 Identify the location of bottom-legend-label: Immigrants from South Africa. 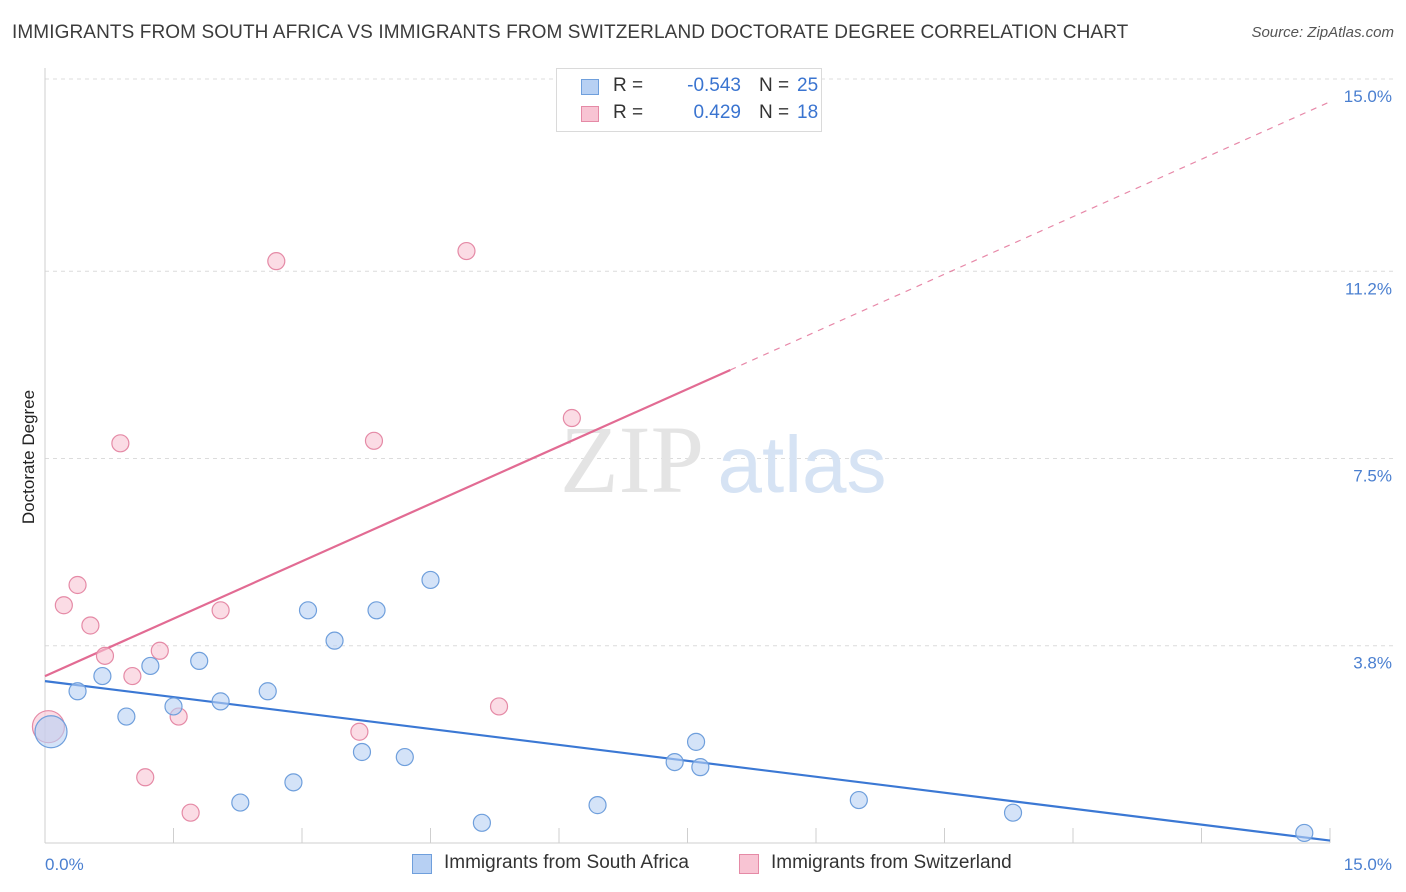
(566, 862).